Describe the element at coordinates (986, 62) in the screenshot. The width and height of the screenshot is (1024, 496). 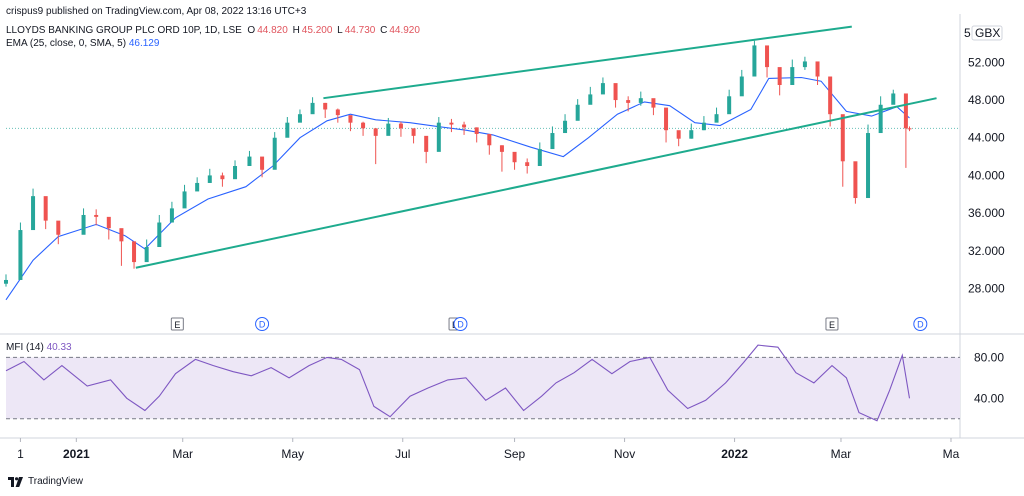
I see `price-tick-label: 52.000` at that location.